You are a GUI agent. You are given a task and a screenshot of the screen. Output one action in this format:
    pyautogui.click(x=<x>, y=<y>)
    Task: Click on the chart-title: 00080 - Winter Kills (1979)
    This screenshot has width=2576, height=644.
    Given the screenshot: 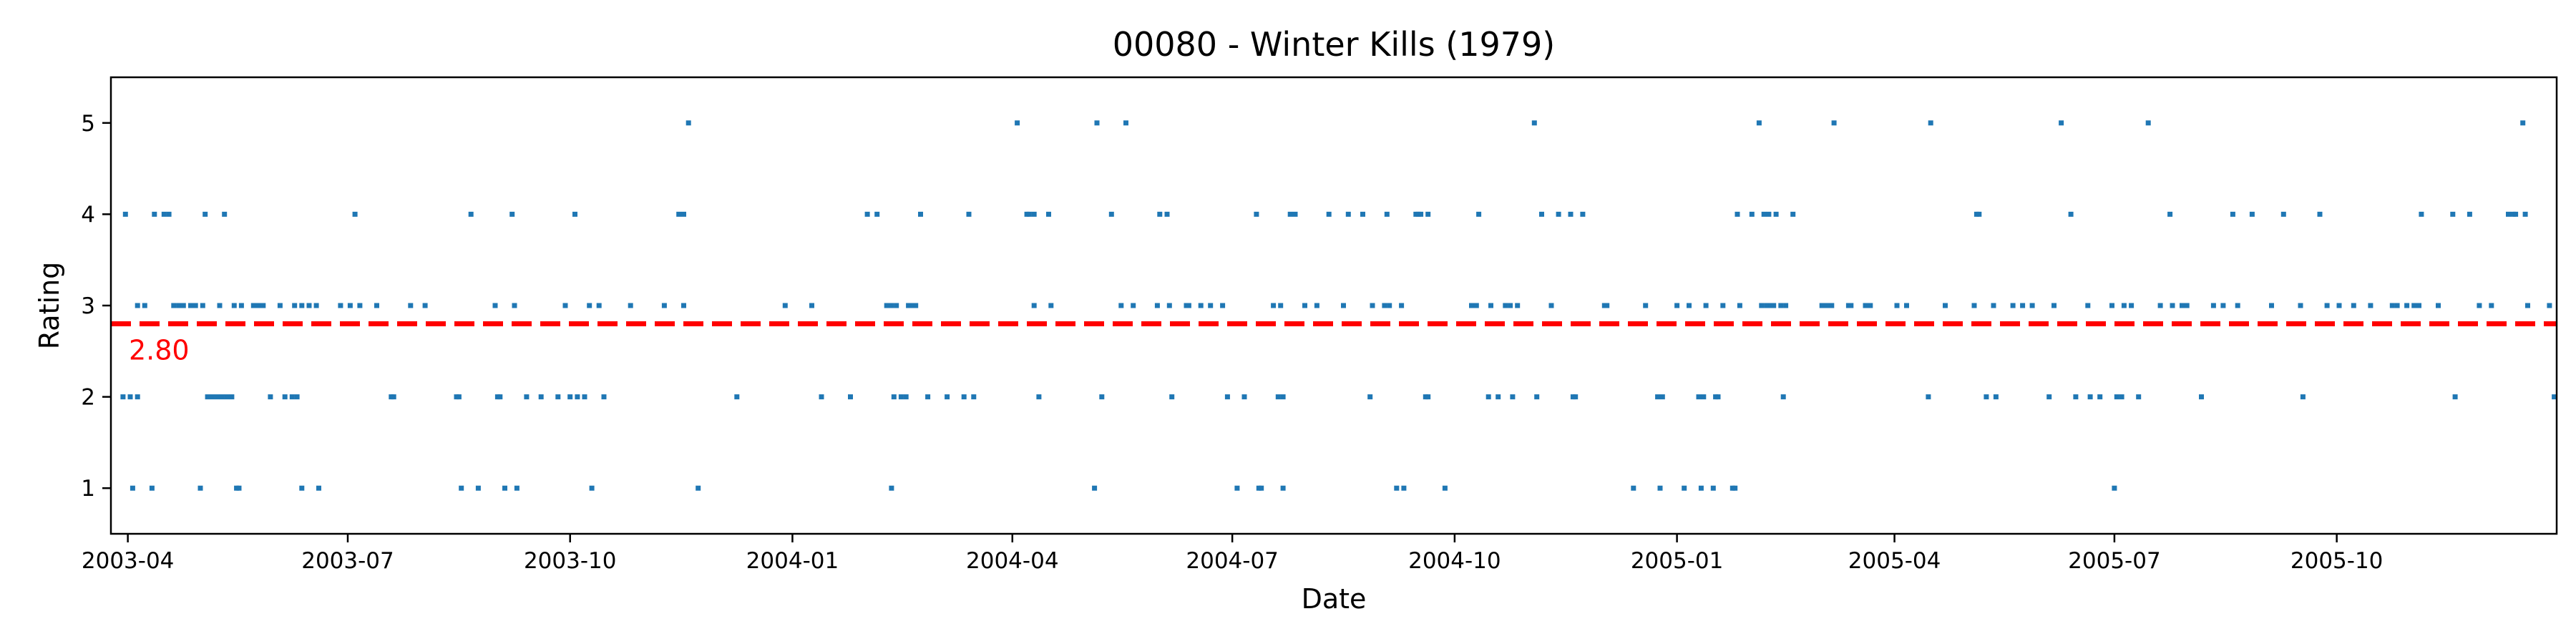 What is the action you would take?
    pyautogui.click(x=1334, y=44)
    